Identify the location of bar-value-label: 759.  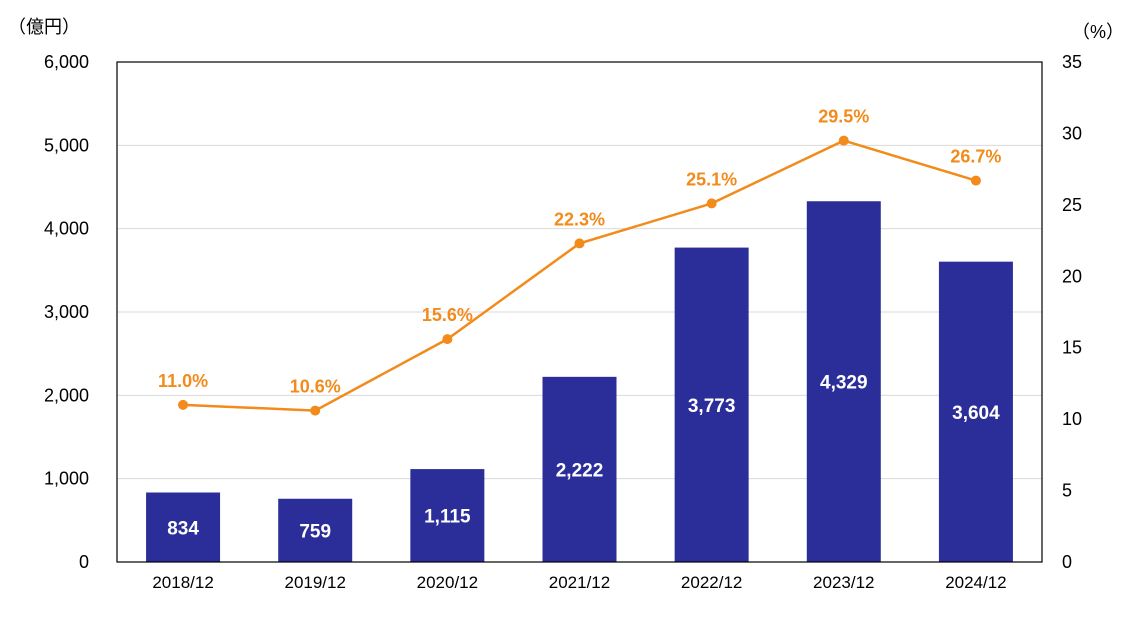
(315, 531).